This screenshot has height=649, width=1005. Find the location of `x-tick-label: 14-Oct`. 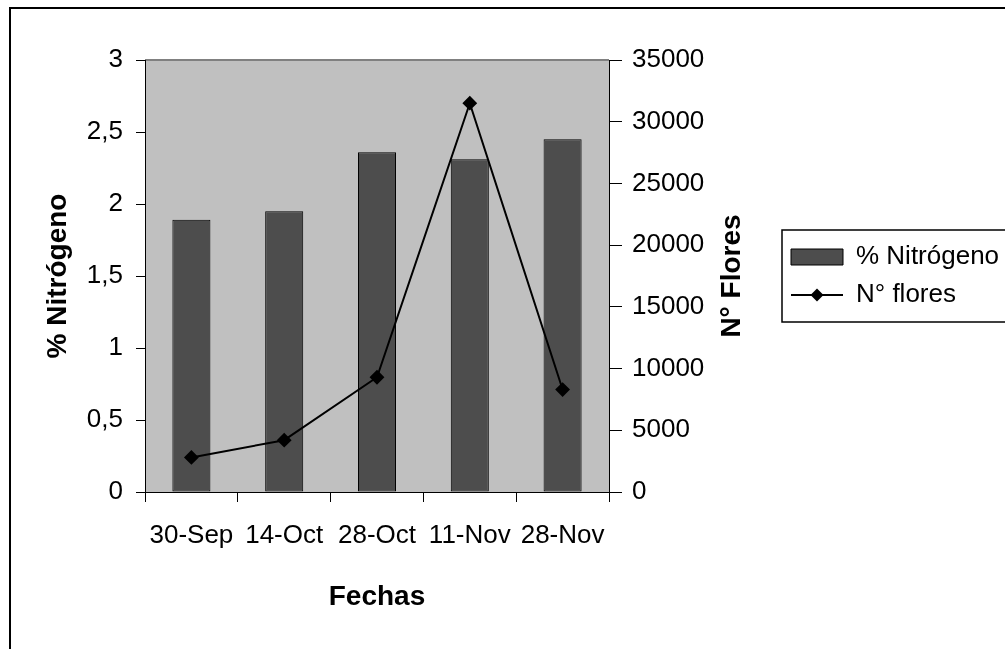

x-tick-label: 14-Oct is located at coordinates (284, 533).